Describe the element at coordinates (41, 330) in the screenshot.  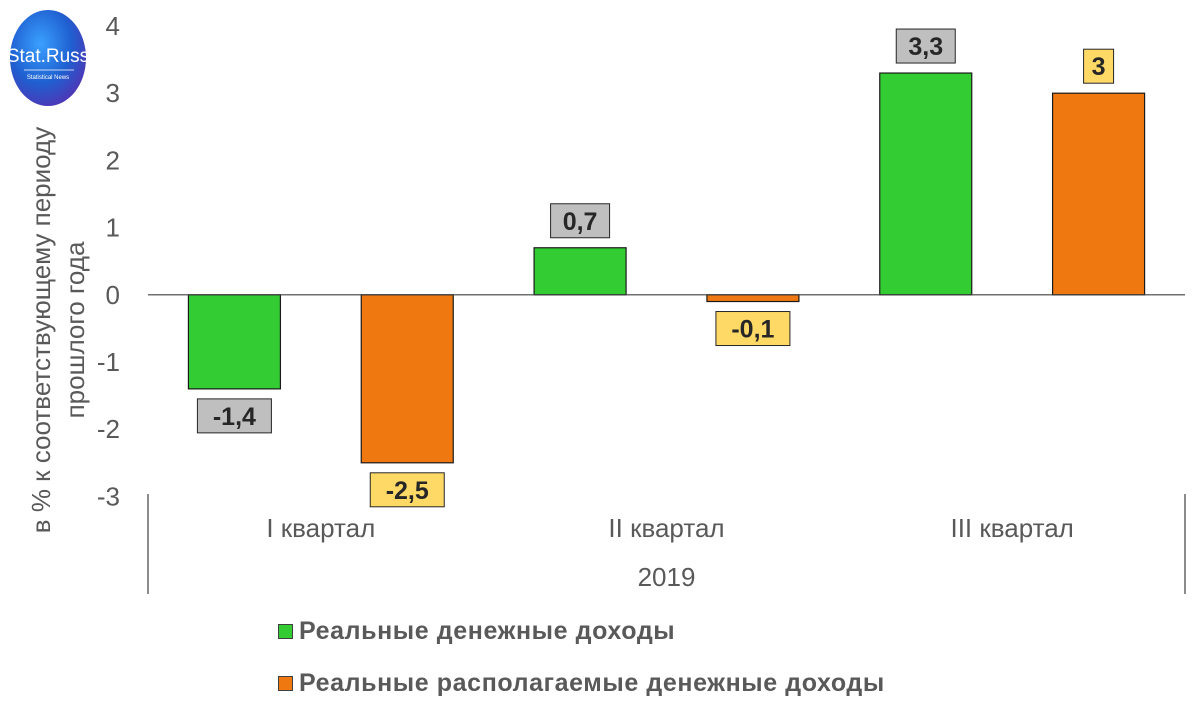
I see `y-axis-title-line: в % к соответствующему периоду` at that location.